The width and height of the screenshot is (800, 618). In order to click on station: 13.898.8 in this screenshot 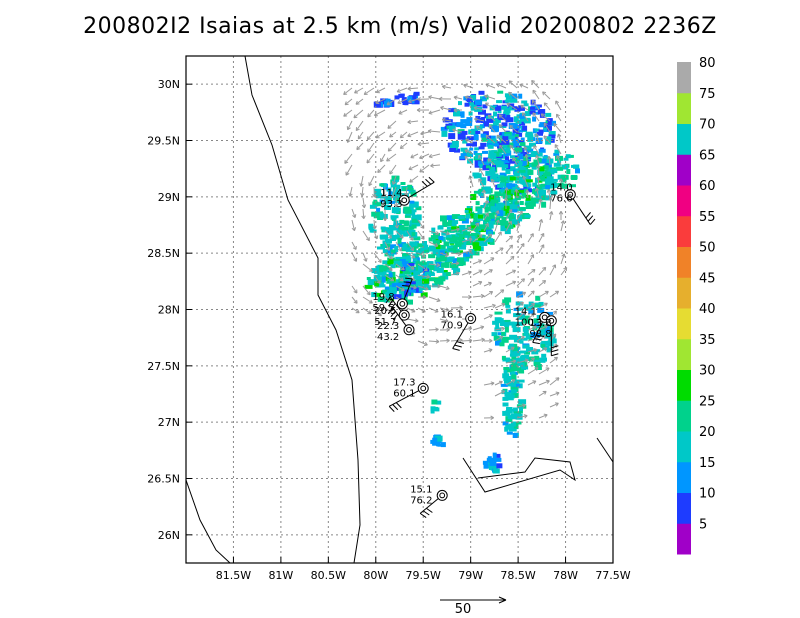, I will do `click(544, 336)`.